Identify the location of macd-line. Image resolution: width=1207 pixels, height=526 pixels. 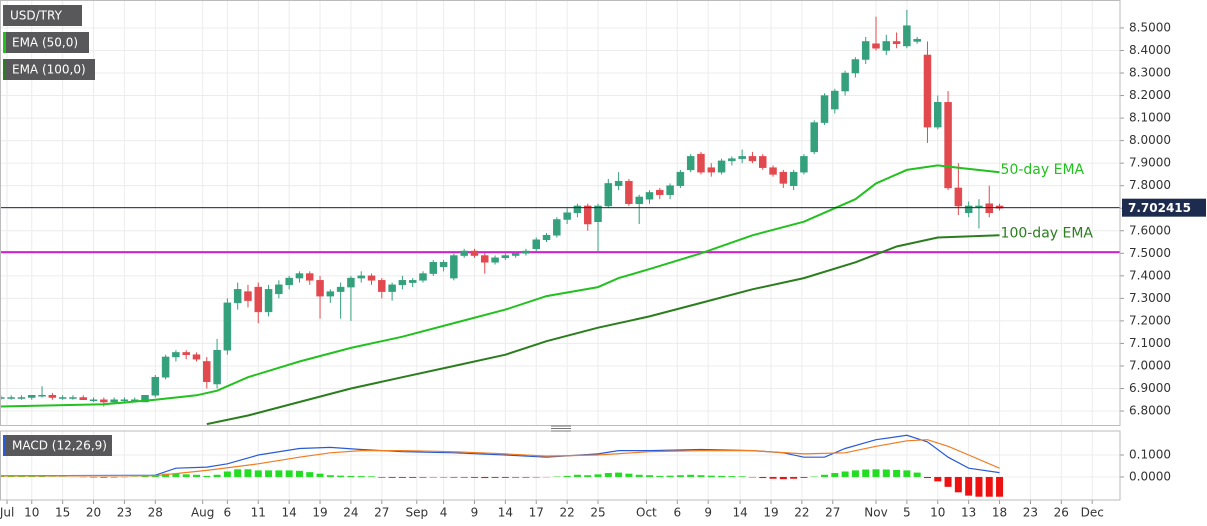
(500, 455).